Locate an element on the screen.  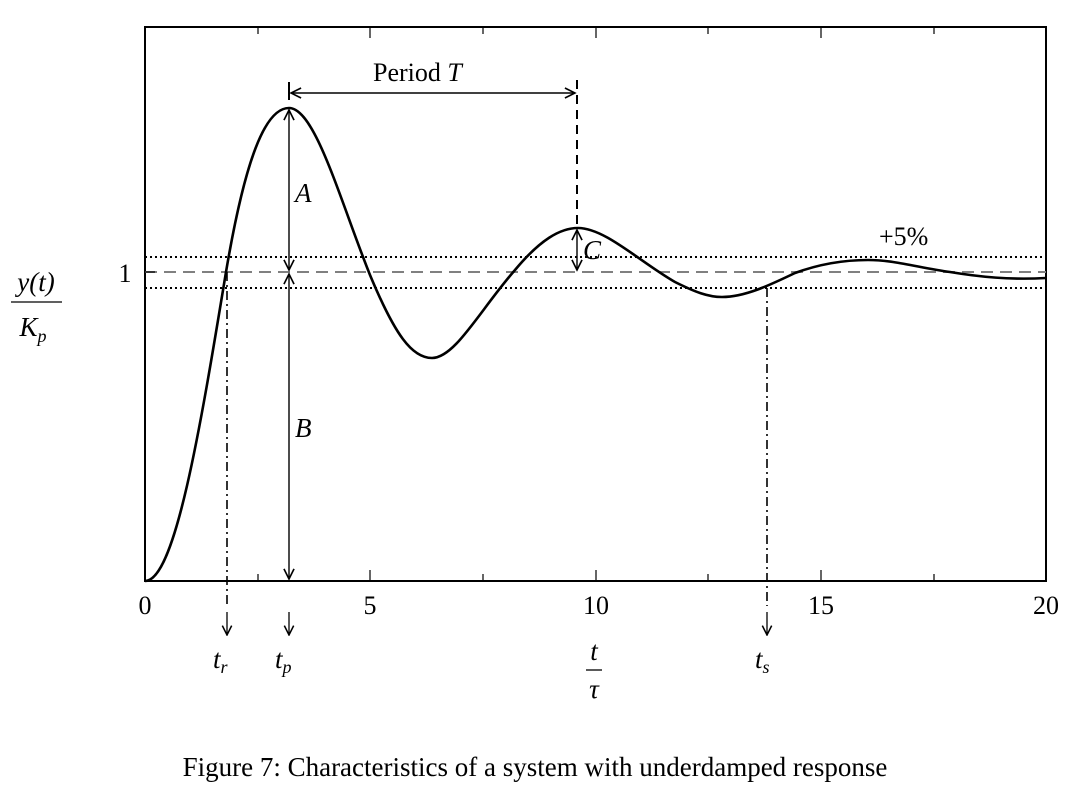
svg-text: t is located at coordinates (594, 651).